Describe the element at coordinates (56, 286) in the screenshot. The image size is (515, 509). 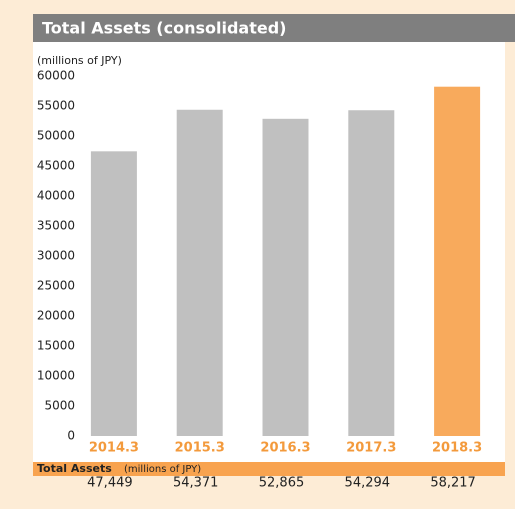
I see `y-tick-label: 25000` at that location.